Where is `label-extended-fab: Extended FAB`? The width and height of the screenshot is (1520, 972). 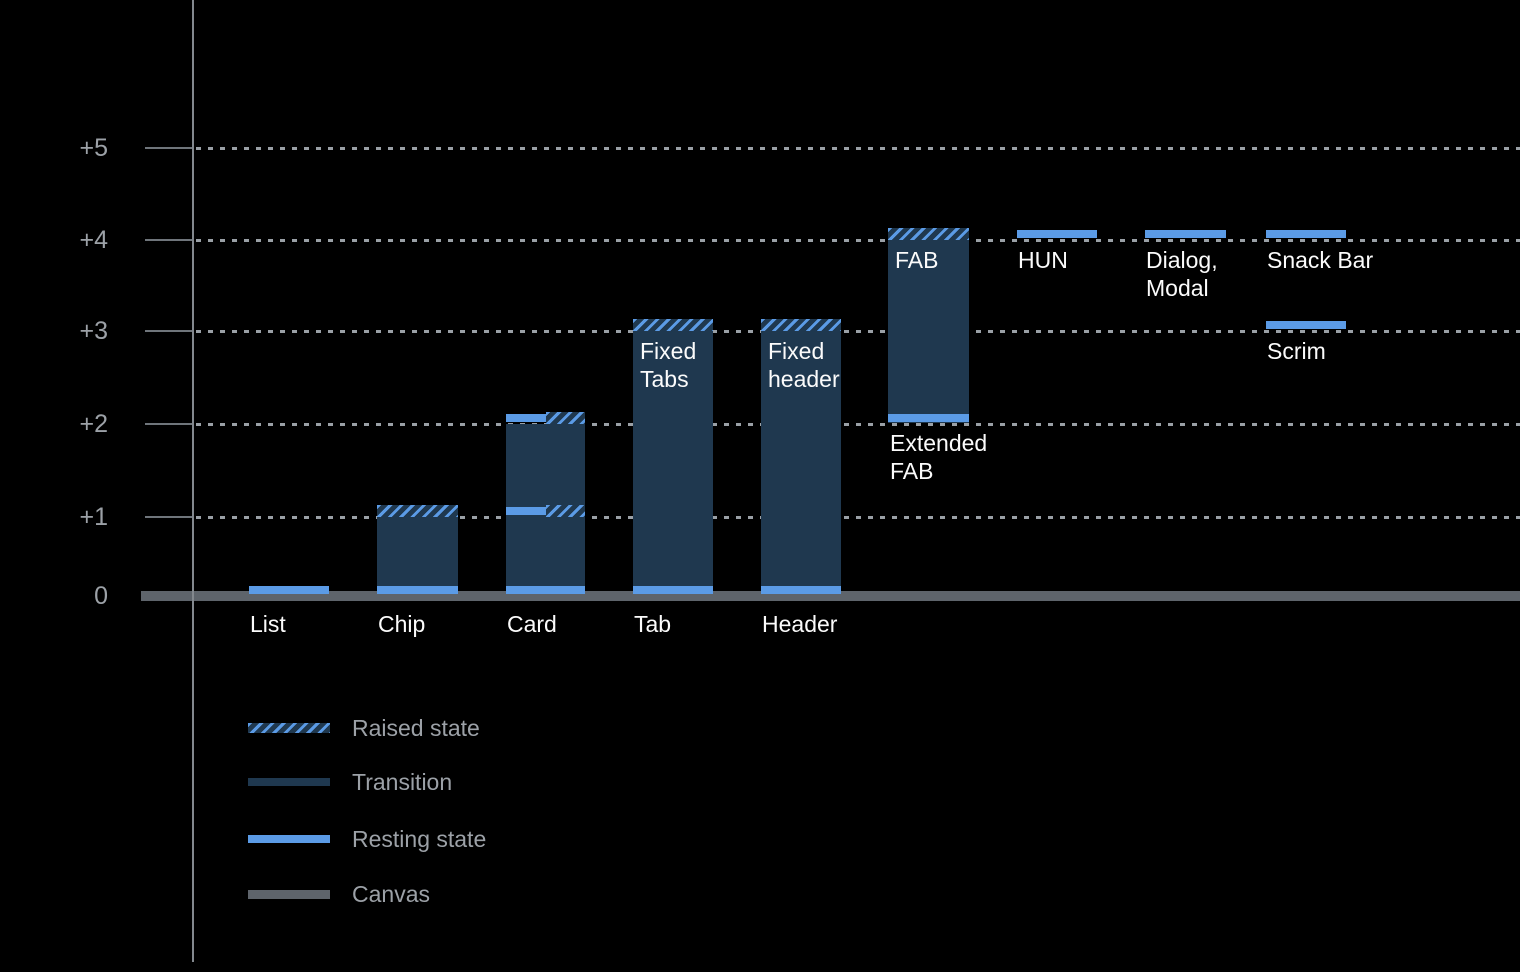 label-extended-fab: Extended FAB is located at coordinates (939, 457).